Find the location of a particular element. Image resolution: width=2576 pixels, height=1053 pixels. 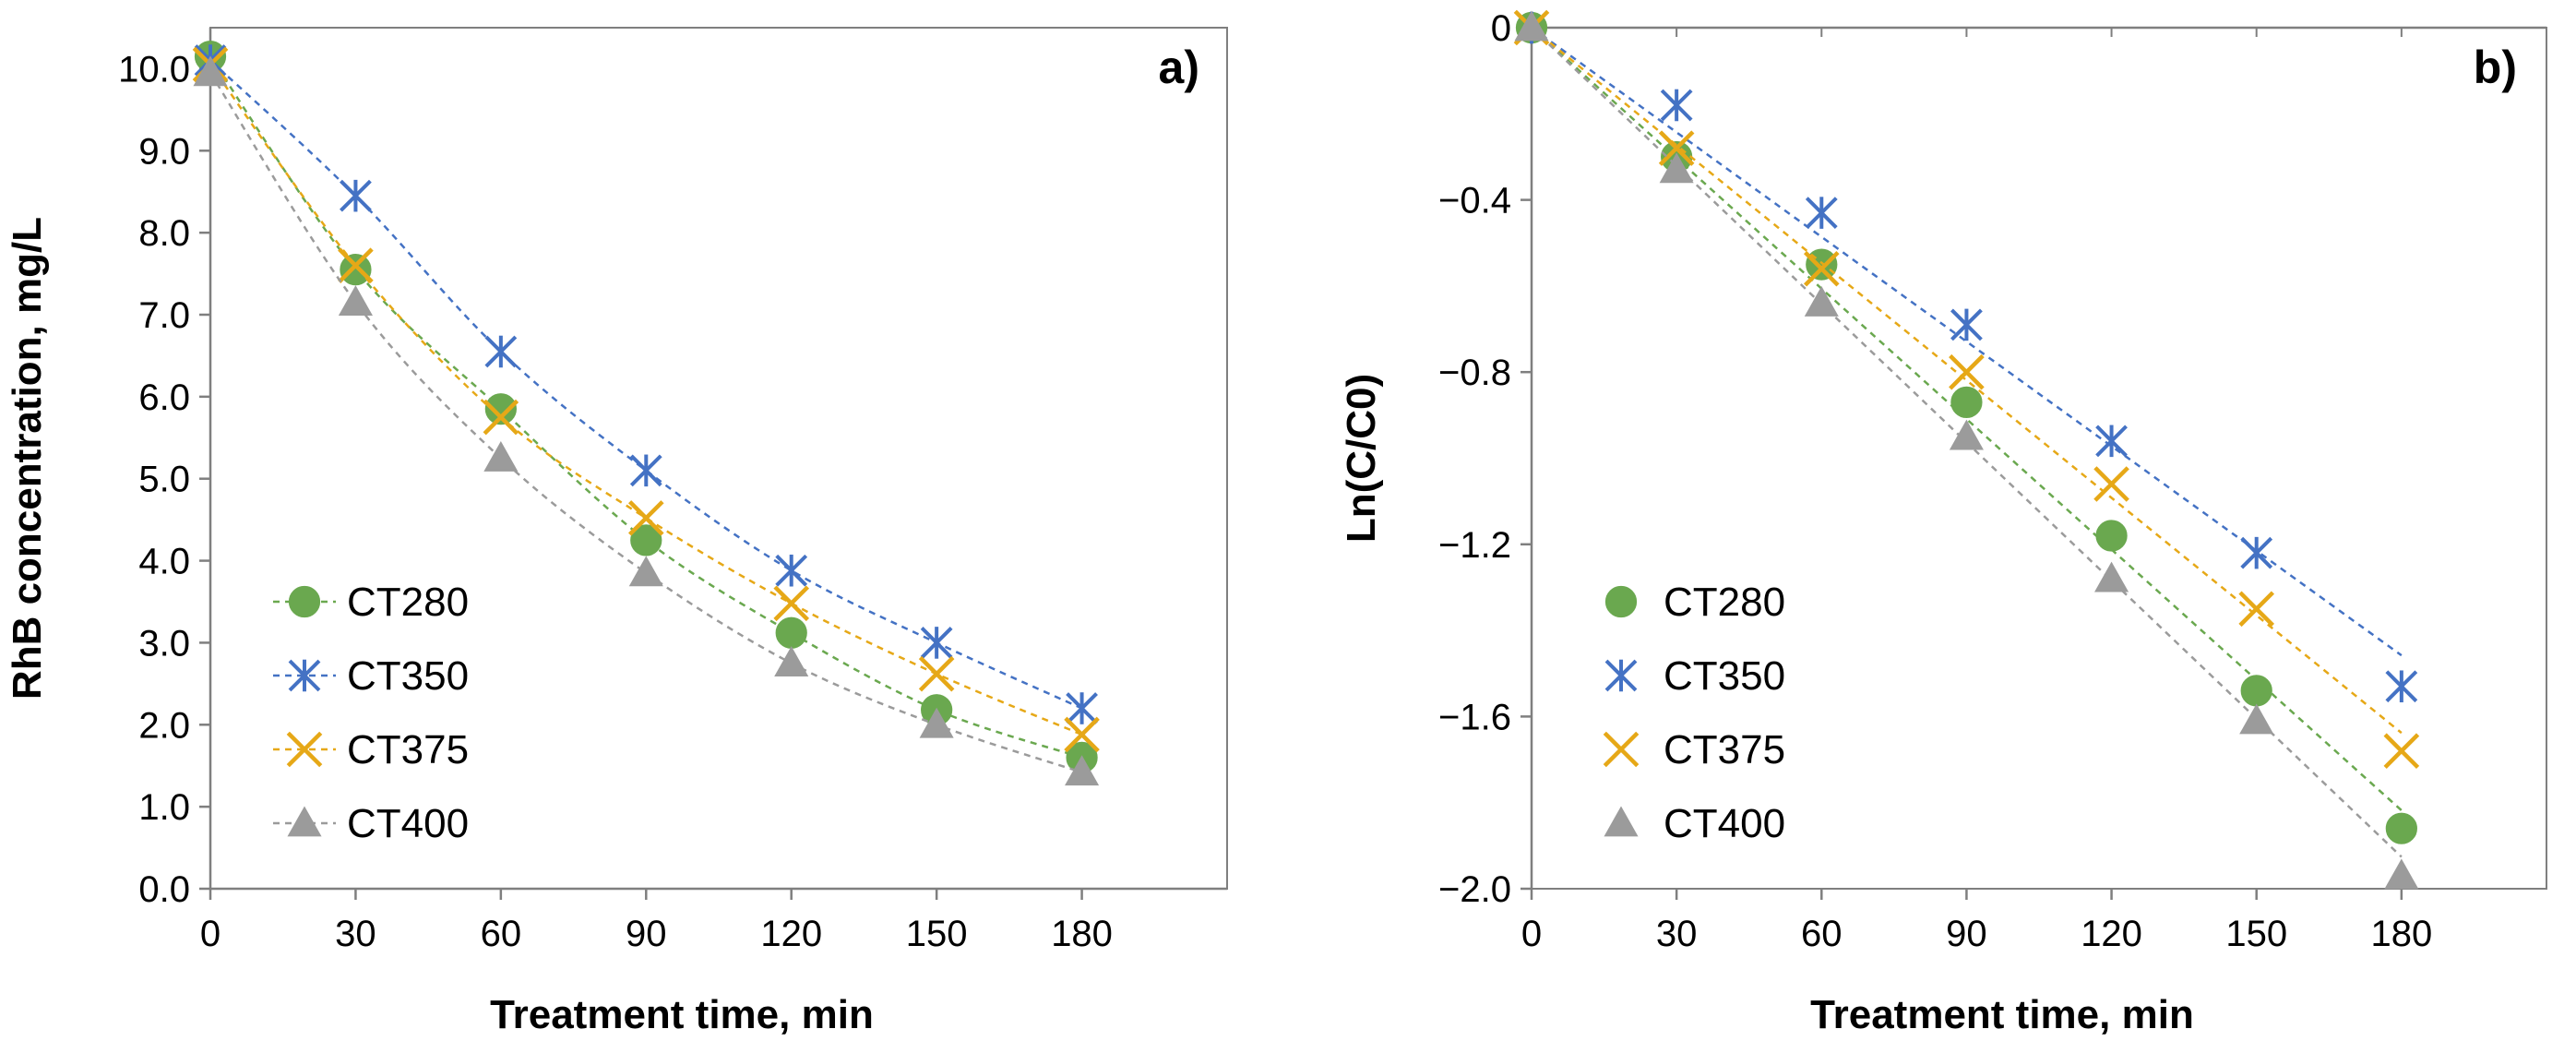

legend-label: CT375 is located at coordinates (1725, 749).